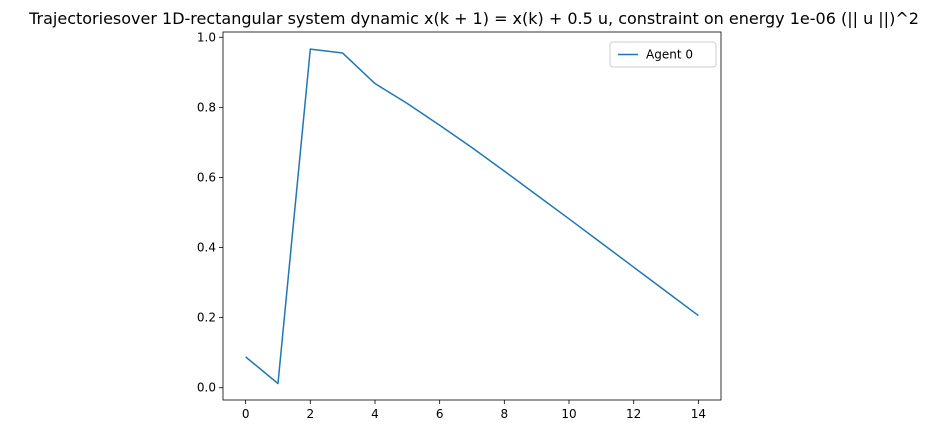 This screenshot has height=435, width=943. I want to click on y-tick-label: 0.0, so click(206, 388).